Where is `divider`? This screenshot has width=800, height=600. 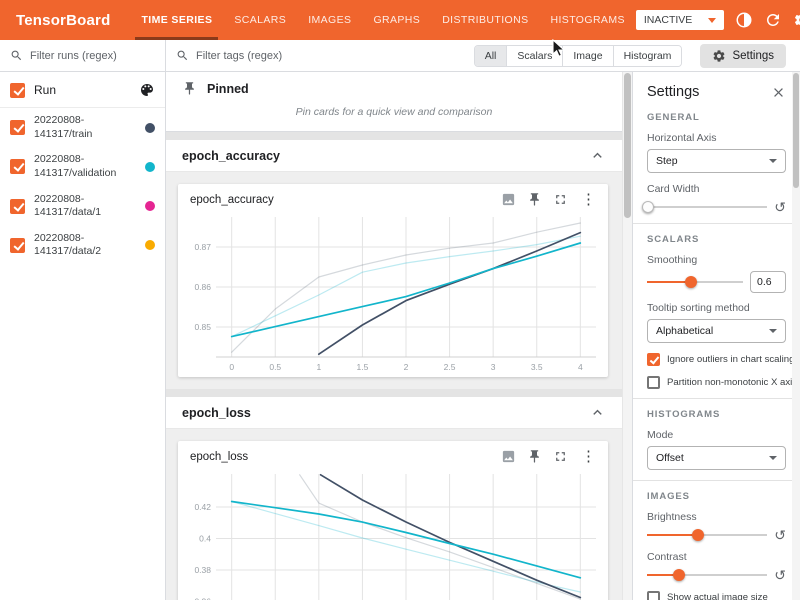
divider is located at coordinates (716, 398).